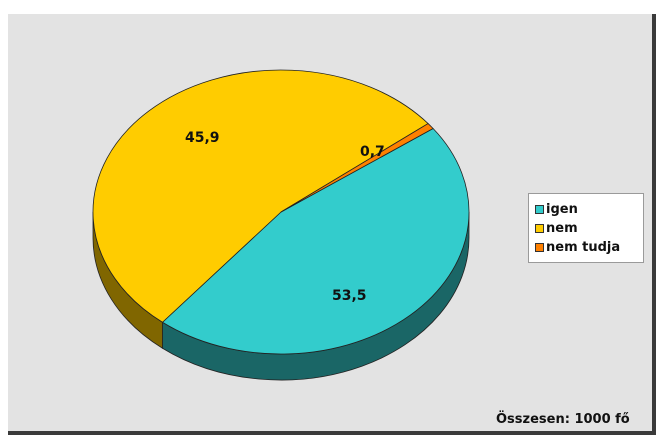  I want to click on data-label-nem: 53,5, so click(349, 296).